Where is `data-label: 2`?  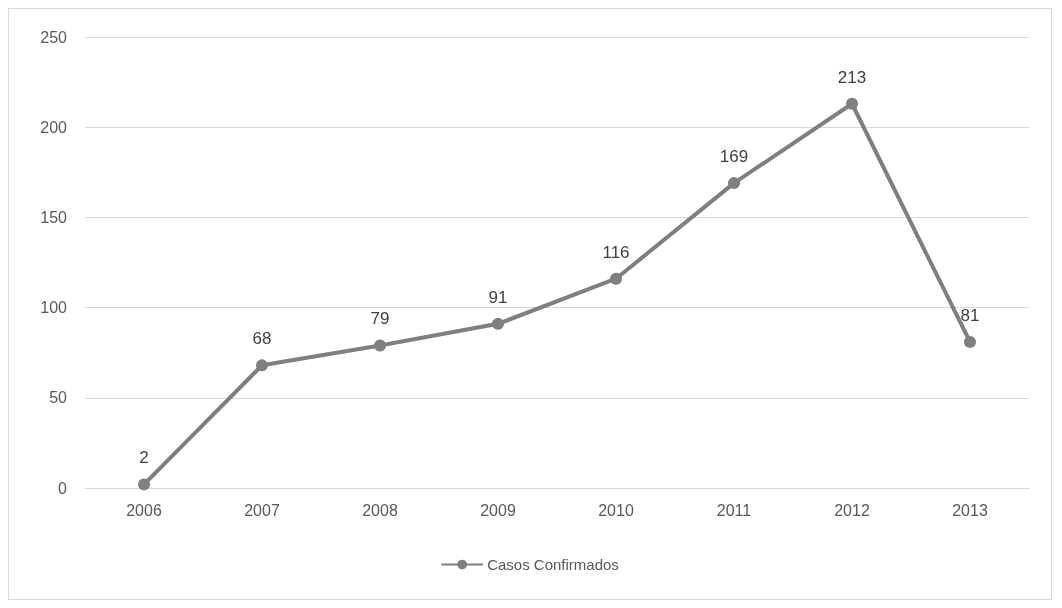 data-label: 2 is located at coordinates (144, 458).